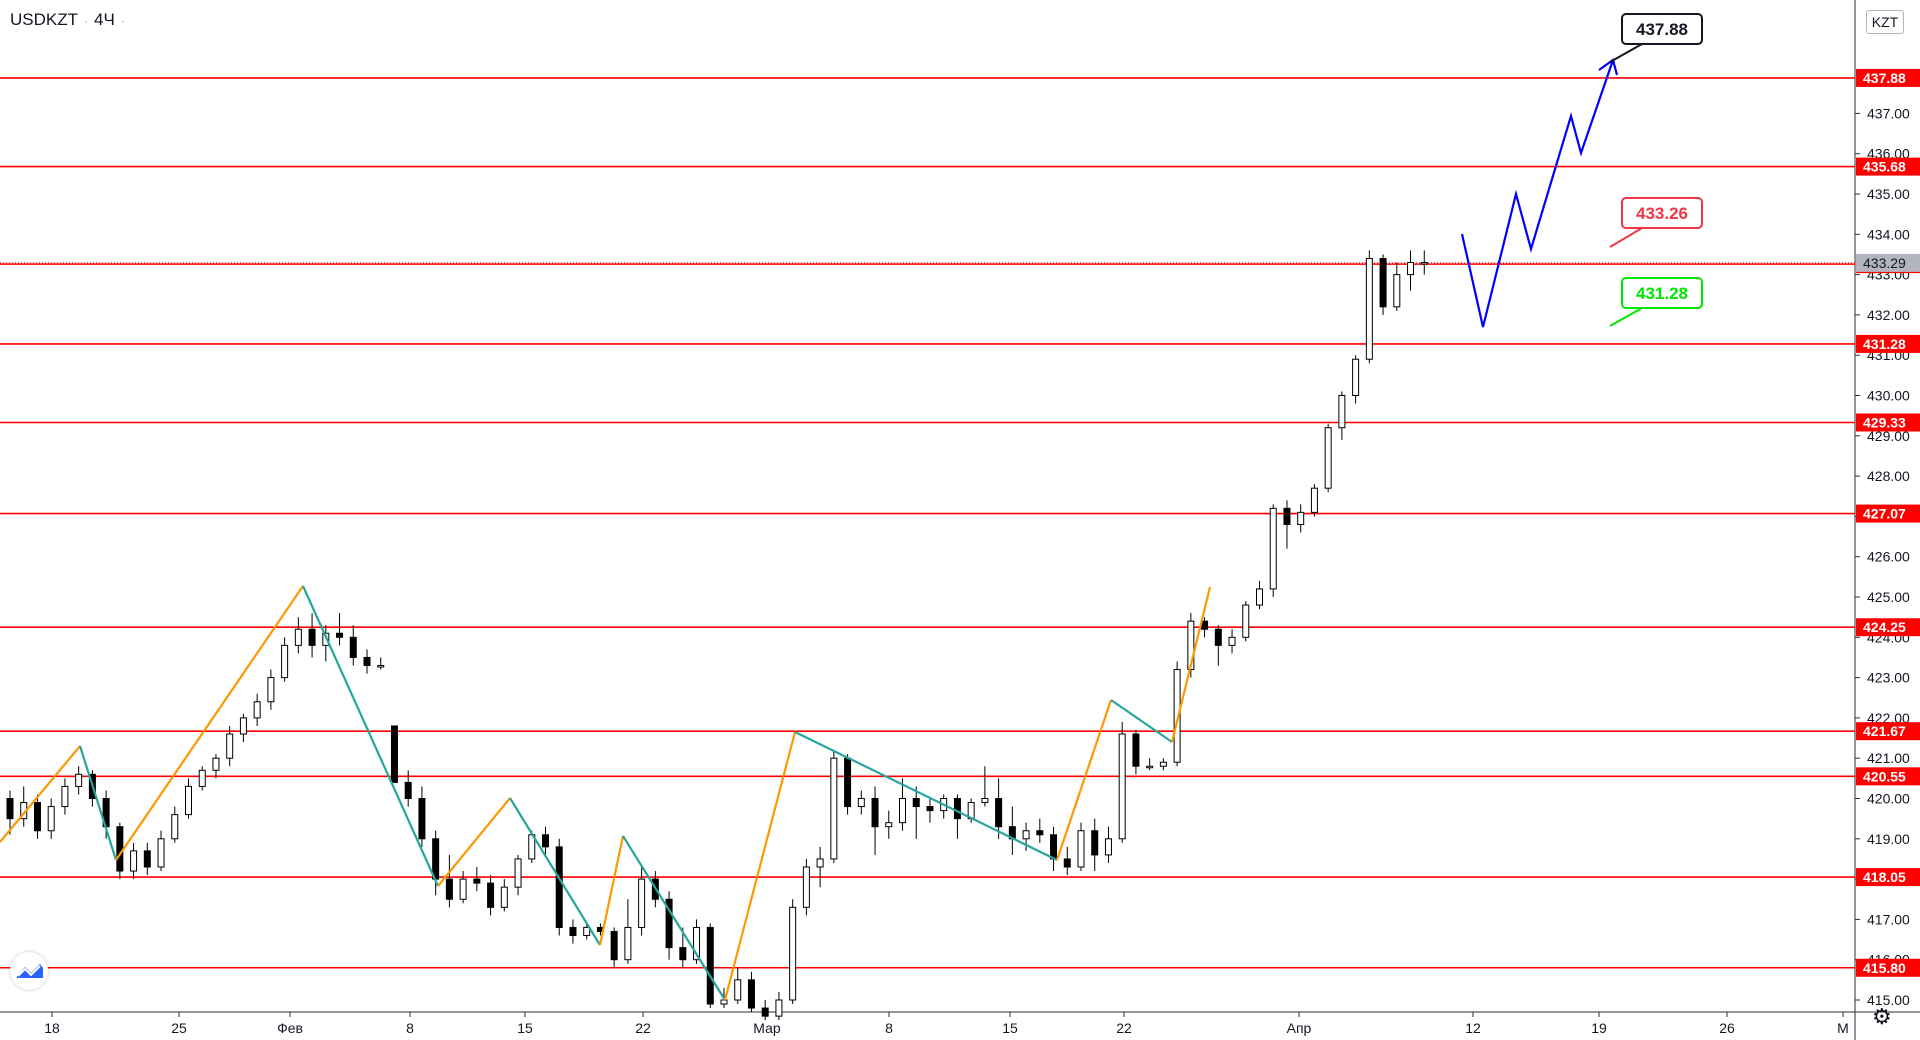 The height and width of the screenshot is (1040, 1920). I want to click on x-tick-label: 22, so click(1124, 1028).